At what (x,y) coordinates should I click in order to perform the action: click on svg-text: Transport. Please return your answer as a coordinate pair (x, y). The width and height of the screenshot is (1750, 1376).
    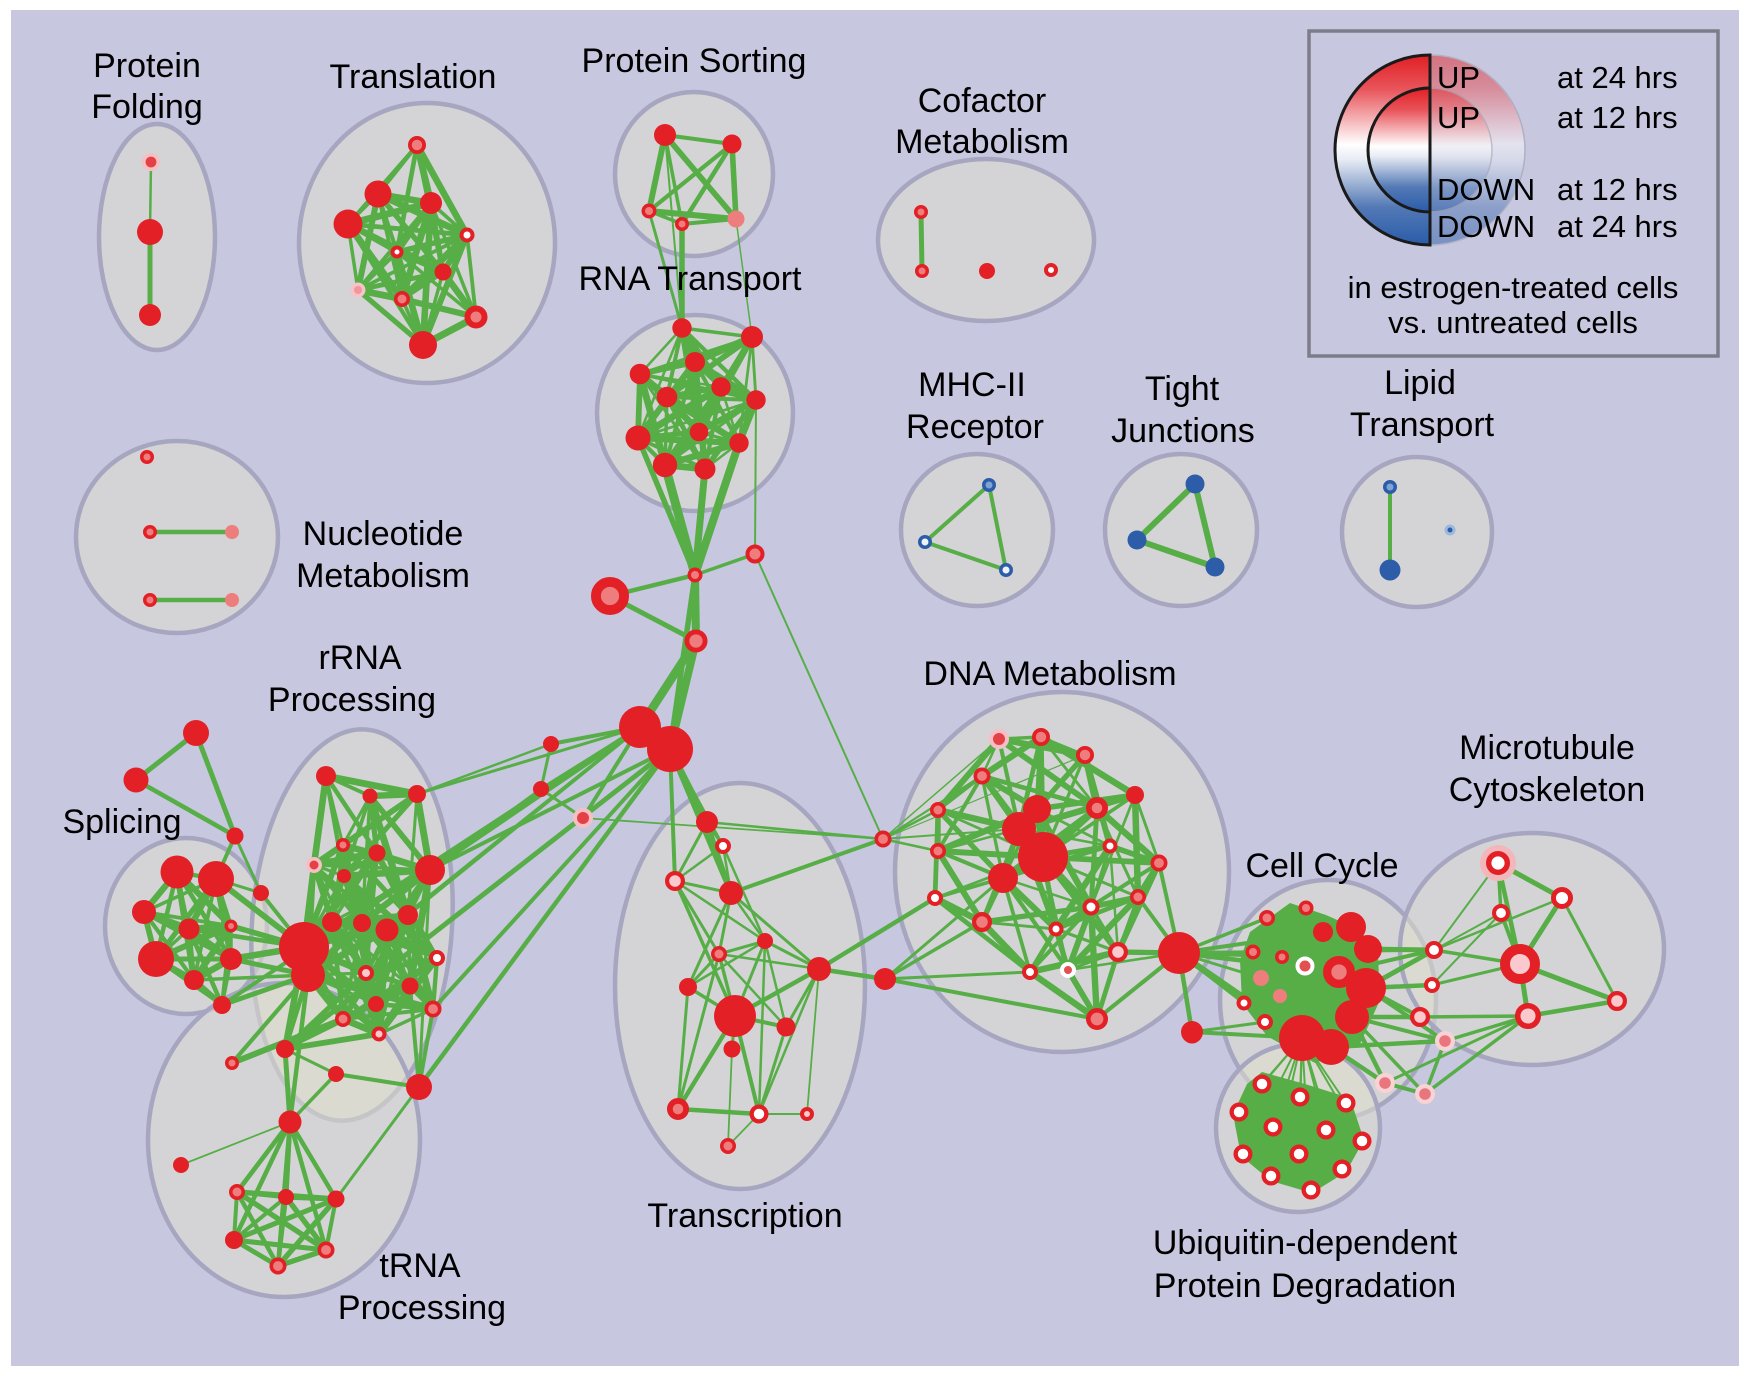
    Looking at the image, I should click on (1422, 425).